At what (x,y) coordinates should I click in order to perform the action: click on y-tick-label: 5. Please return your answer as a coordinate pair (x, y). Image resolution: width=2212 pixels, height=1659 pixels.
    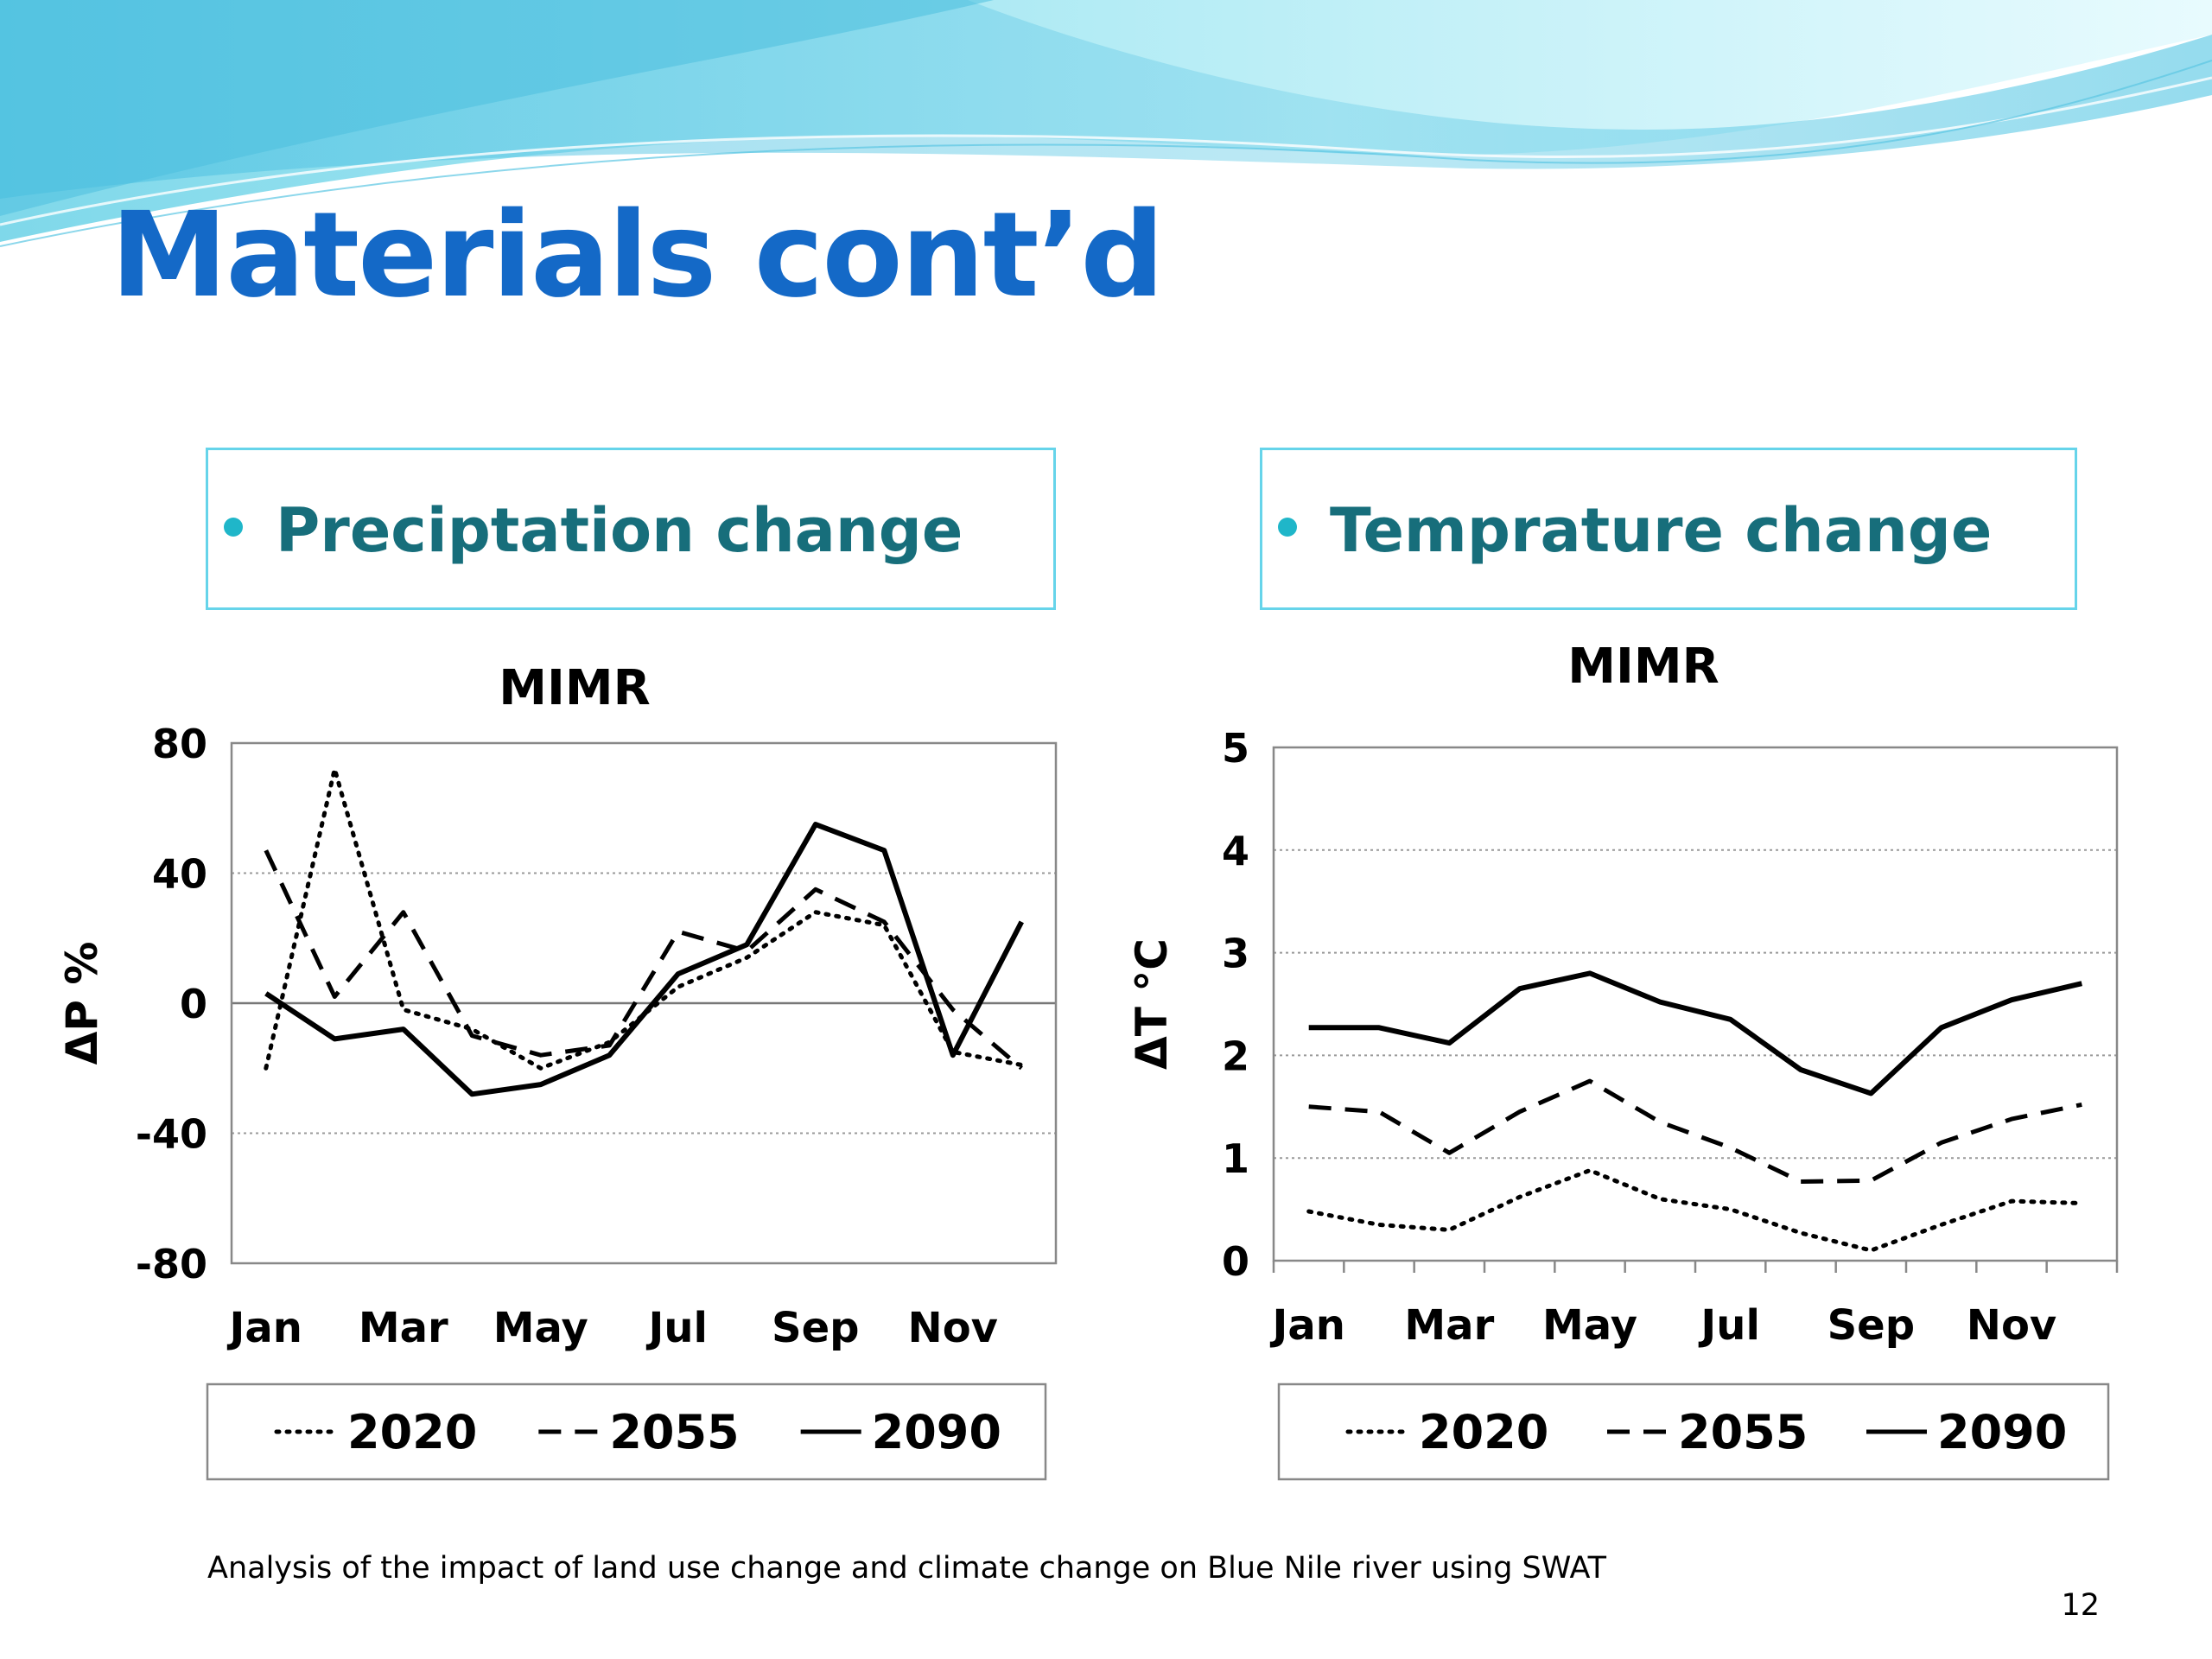
    Looking at the image, I should click on (1235, 748).